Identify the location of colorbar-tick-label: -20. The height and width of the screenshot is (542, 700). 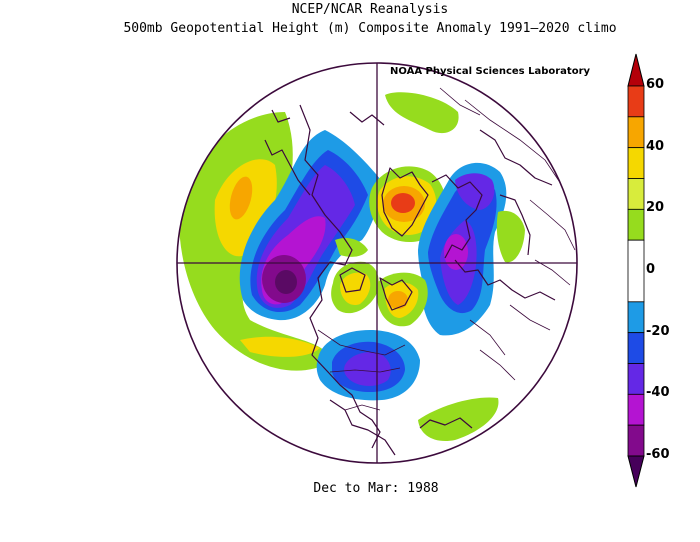
(658, 331).